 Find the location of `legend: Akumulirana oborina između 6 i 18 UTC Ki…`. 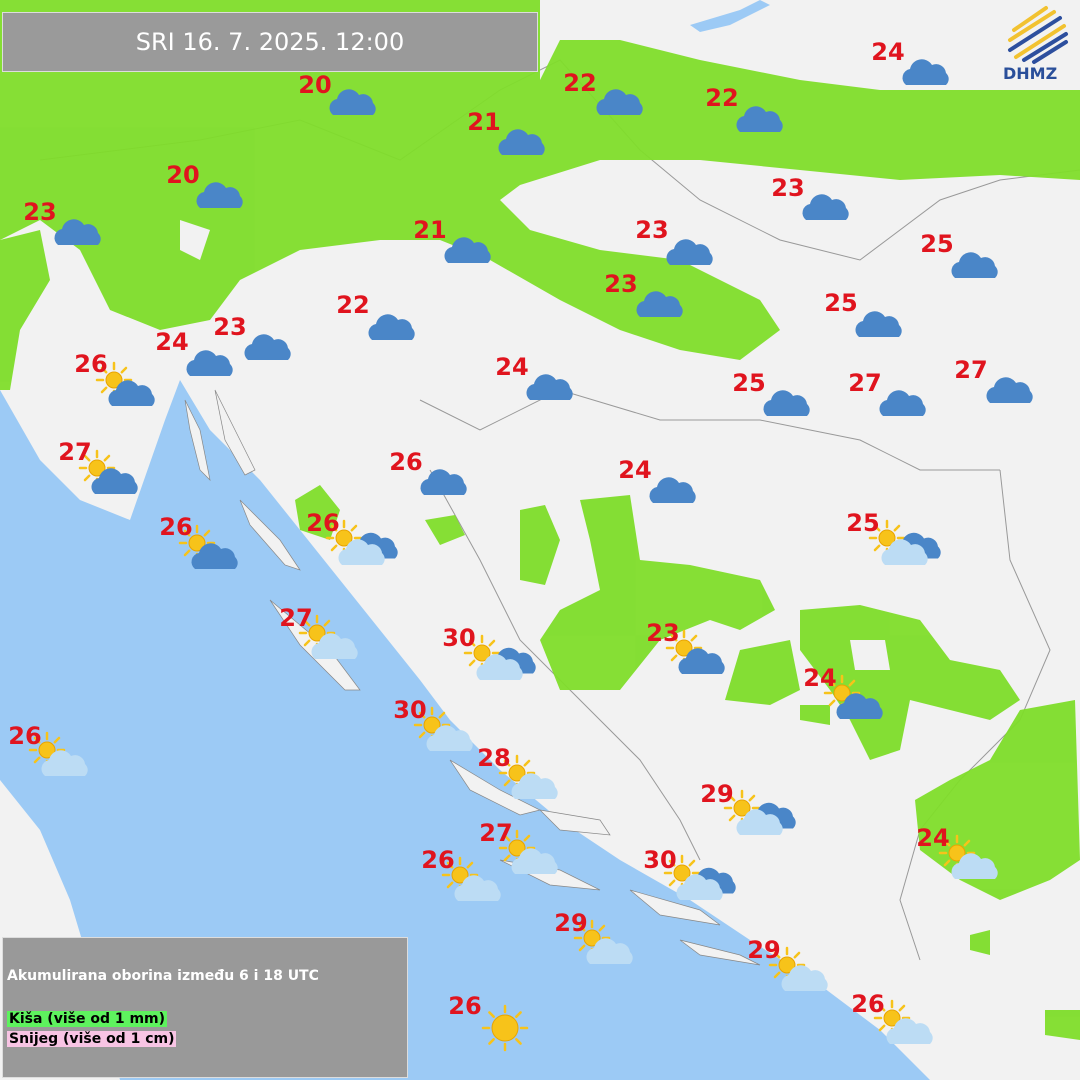

legend: Akumulirana oborina između 6 i 18 UTC Ki… is located at coordinates (205, 1007).